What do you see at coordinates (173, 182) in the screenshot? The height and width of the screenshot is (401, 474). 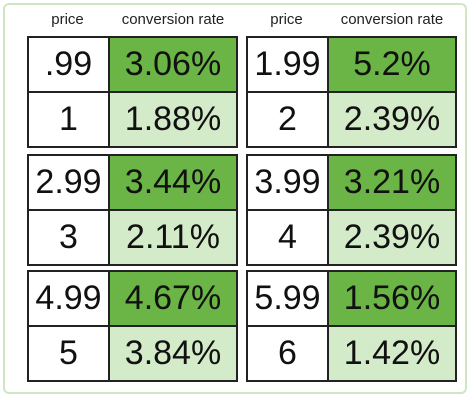 I see `rate-cell: 3.44%` at bounding box center [173, 182].